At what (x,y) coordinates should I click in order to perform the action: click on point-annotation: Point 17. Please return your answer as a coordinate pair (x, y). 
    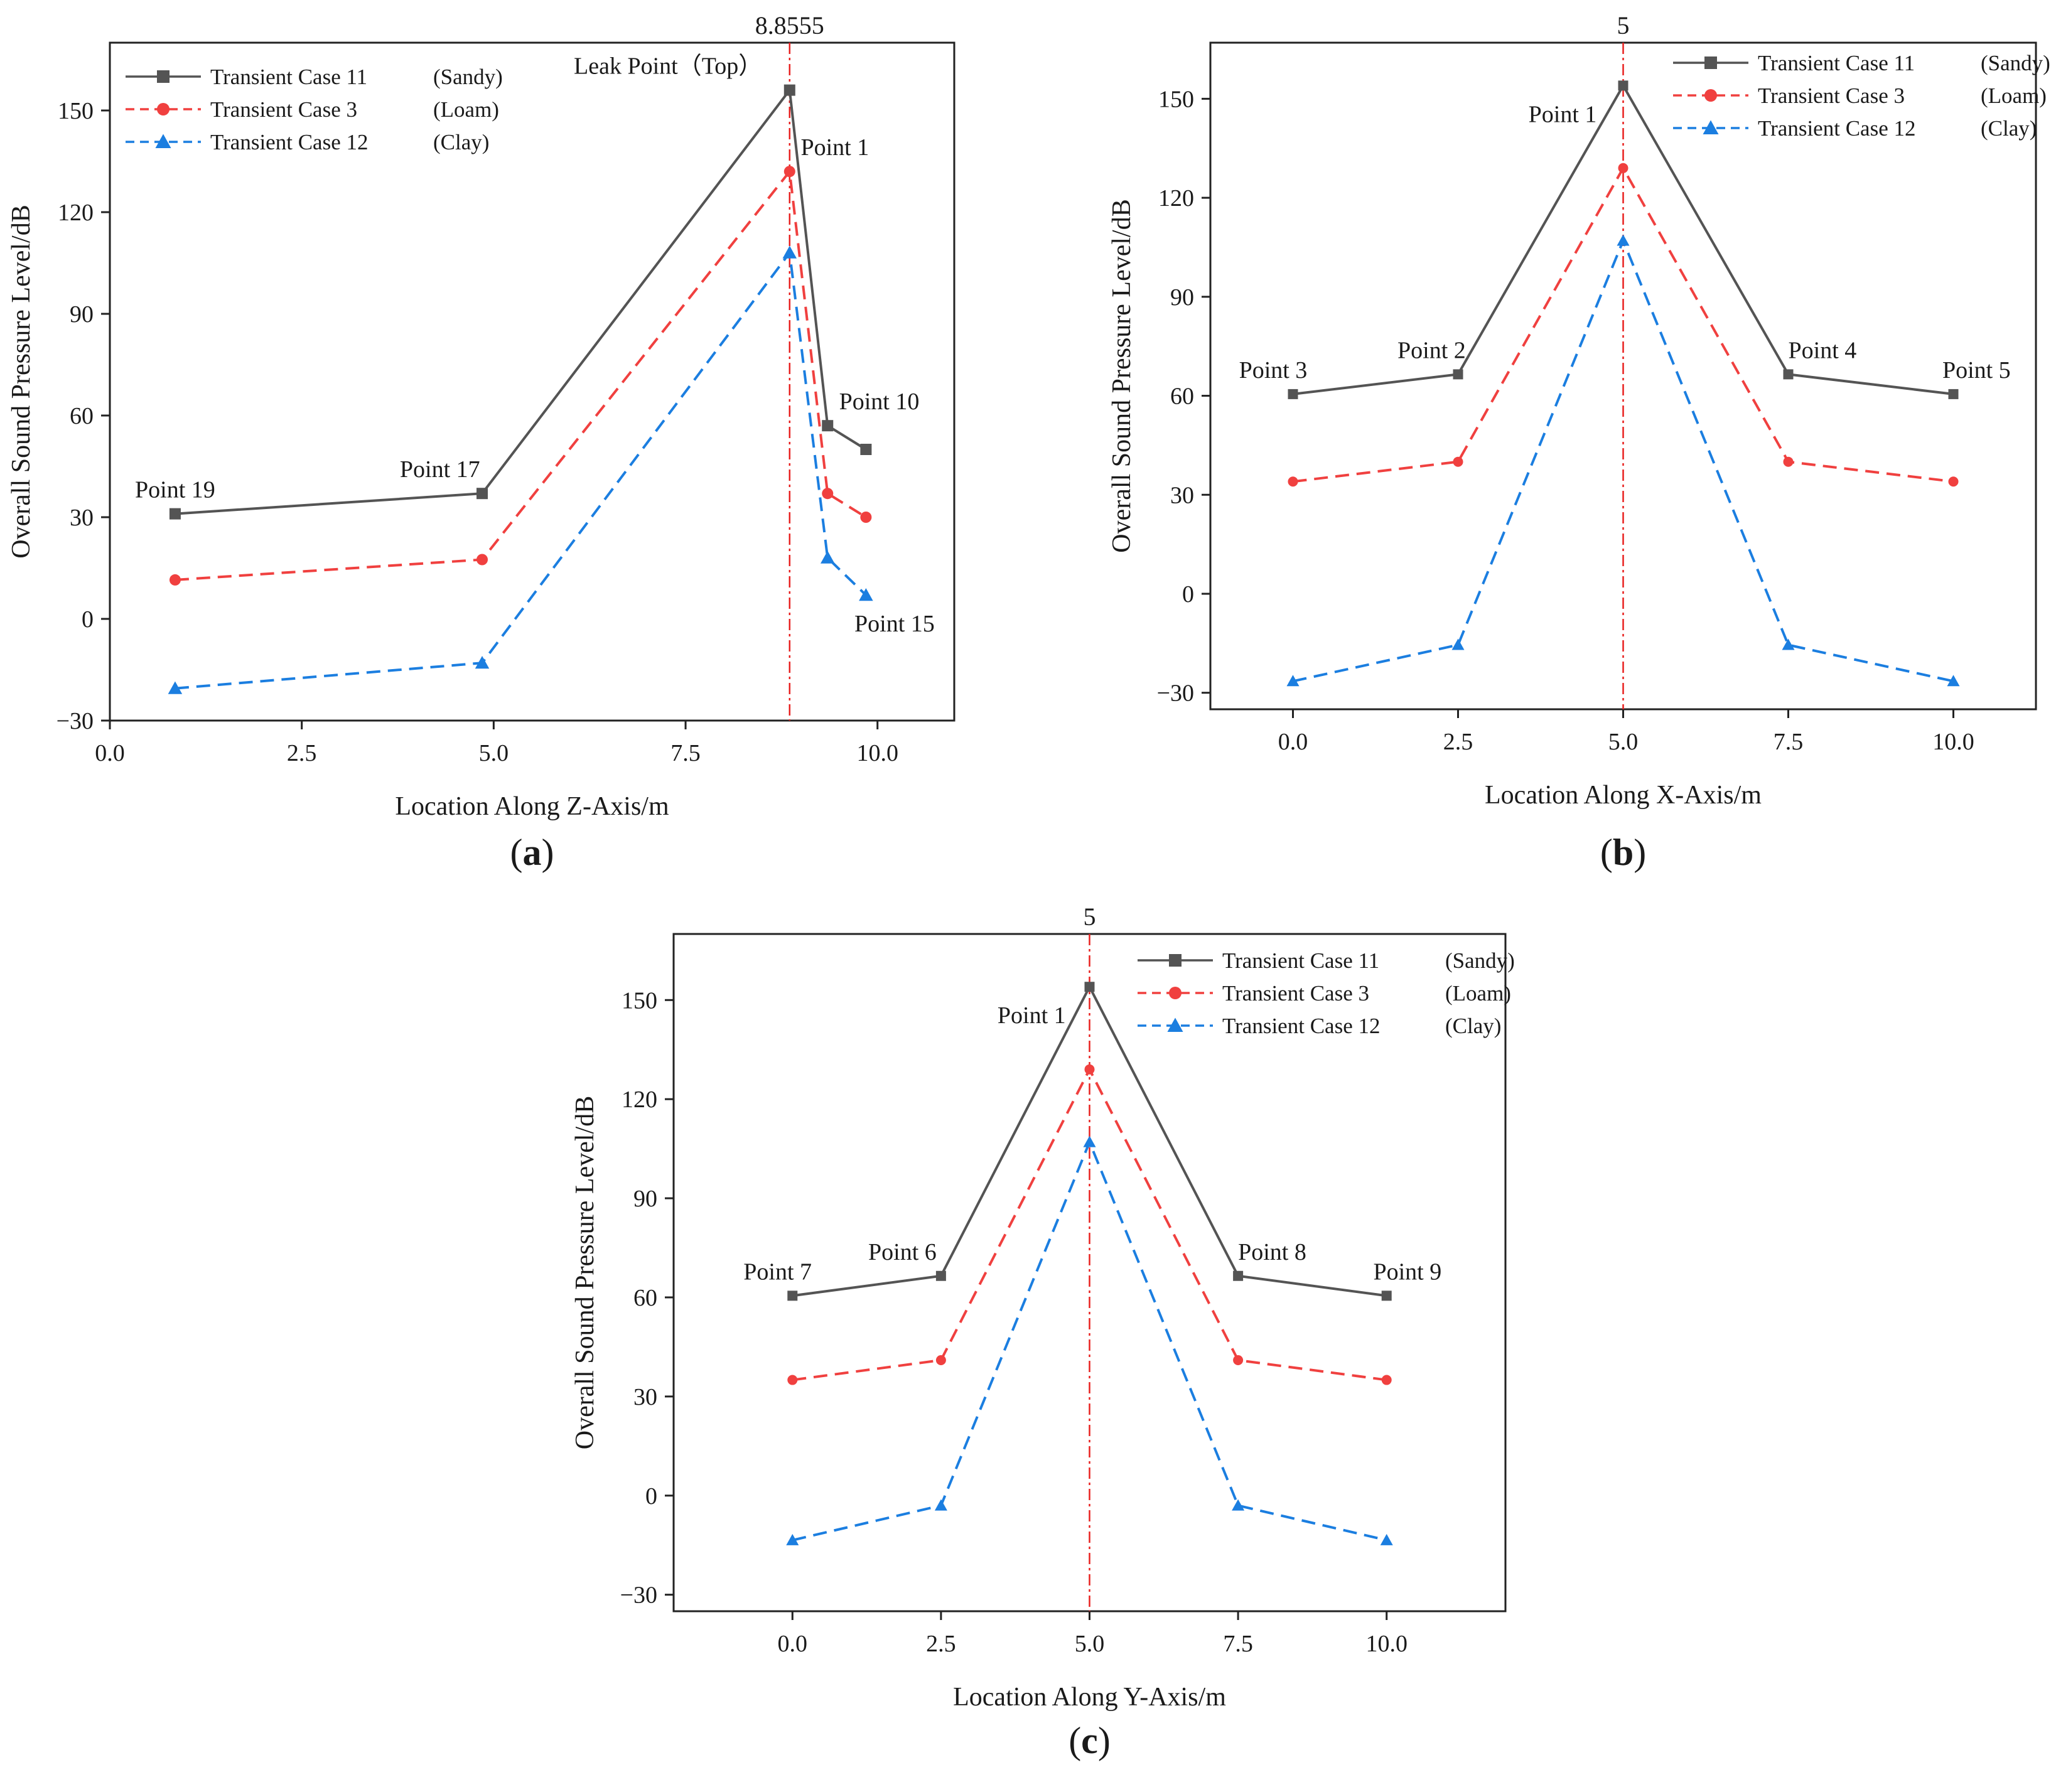
    Looking at the image, I should click on (440, 469).